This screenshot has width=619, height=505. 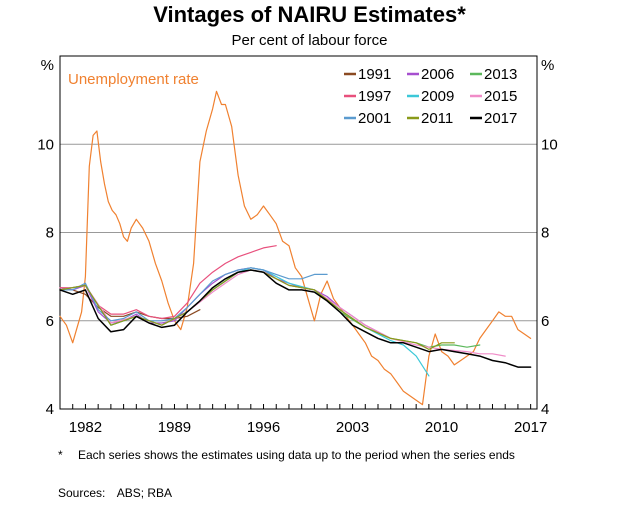 I want to click on sources: Sources: ABS; RBA, so click(x=115, y=493).